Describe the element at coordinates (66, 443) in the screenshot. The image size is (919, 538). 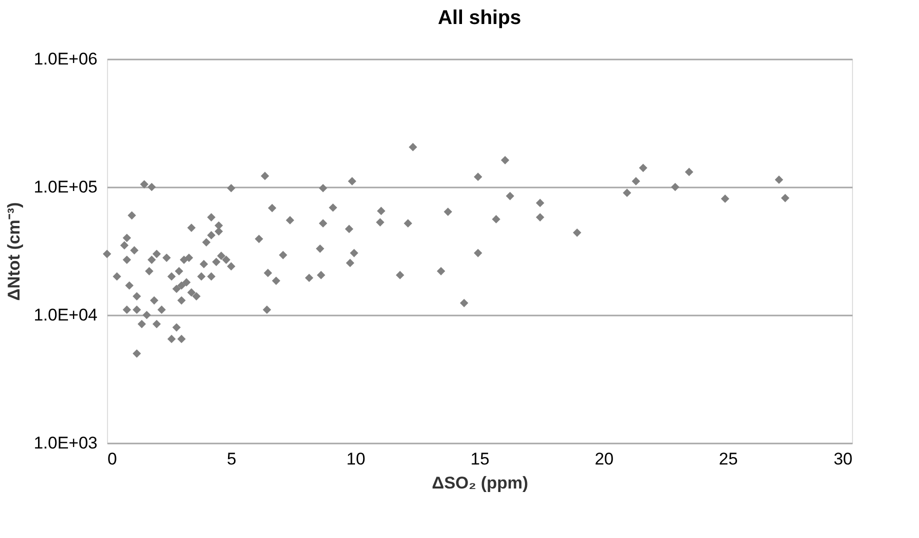
I see `y-tick-label: 1.0E+03` at that location.